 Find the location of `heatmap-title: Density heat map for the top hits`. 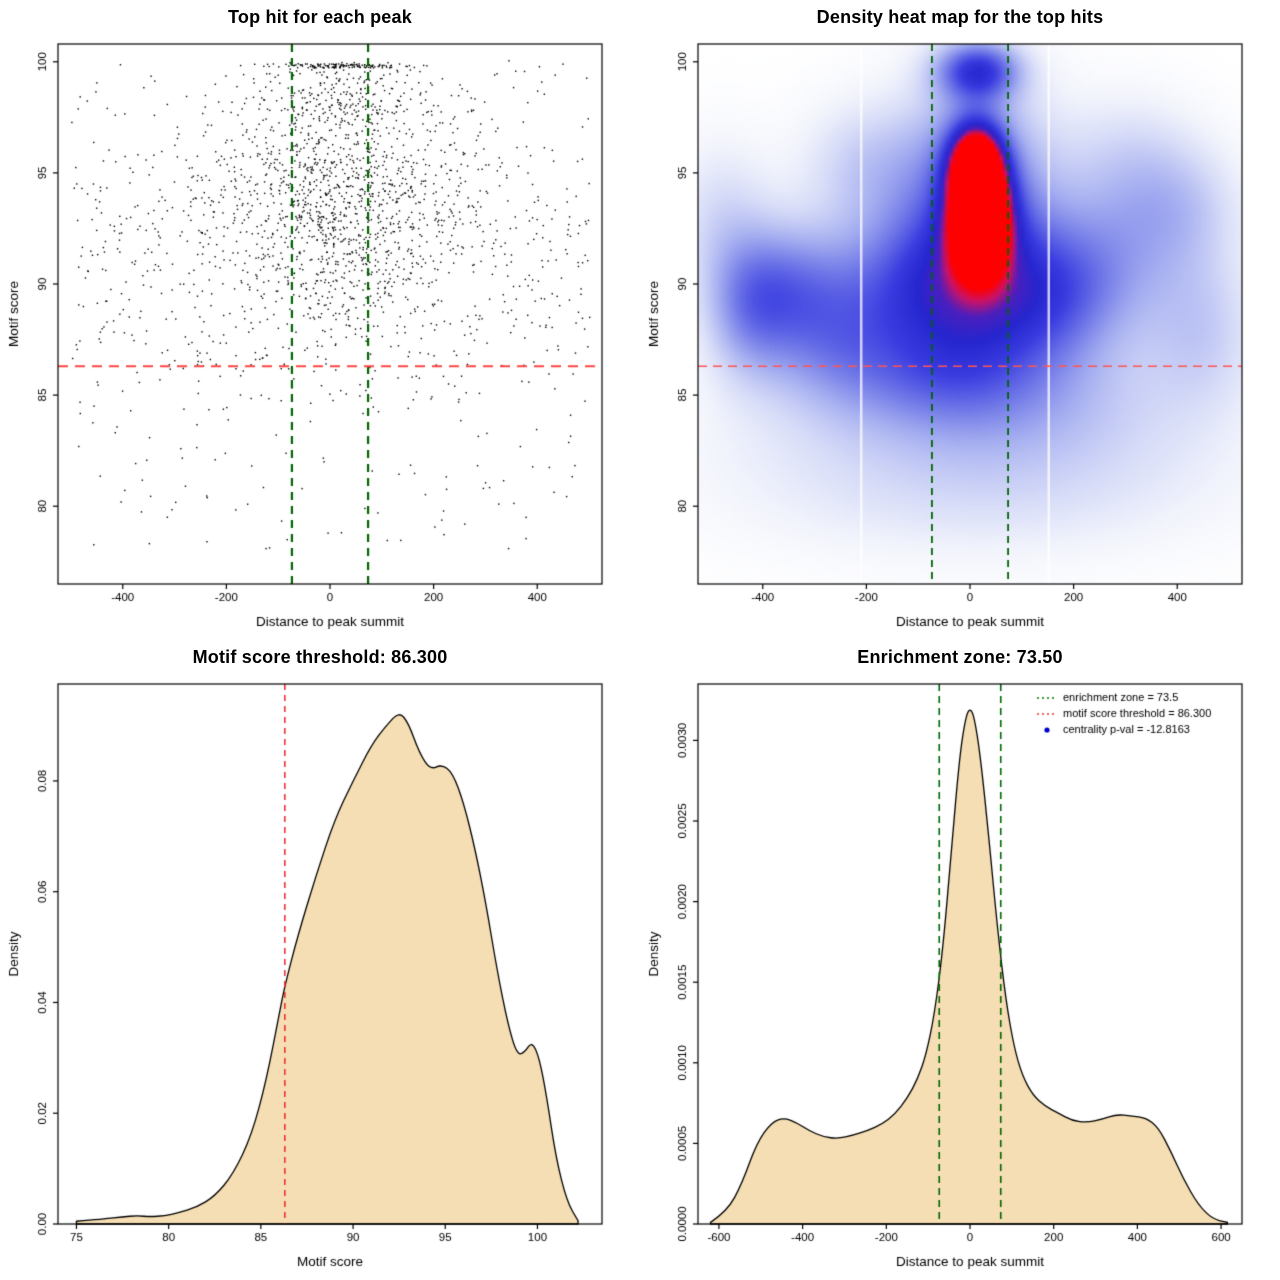

heatmap-title: Density heat map for the top hits is located at coordinates (960, 16).